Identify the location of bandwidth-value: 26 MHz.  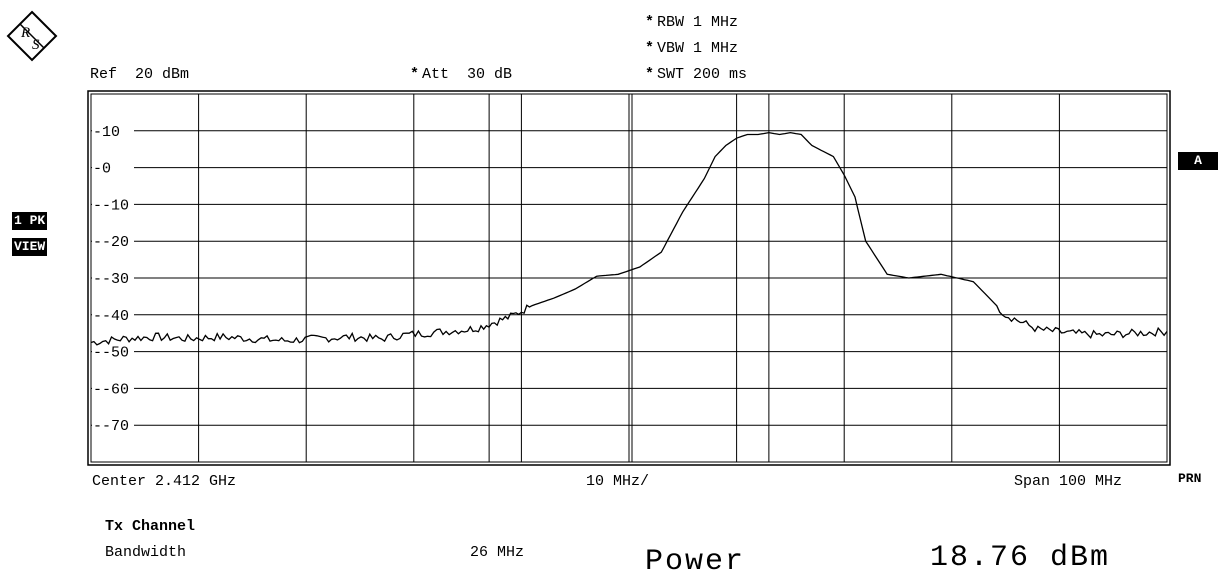
(497, 552).